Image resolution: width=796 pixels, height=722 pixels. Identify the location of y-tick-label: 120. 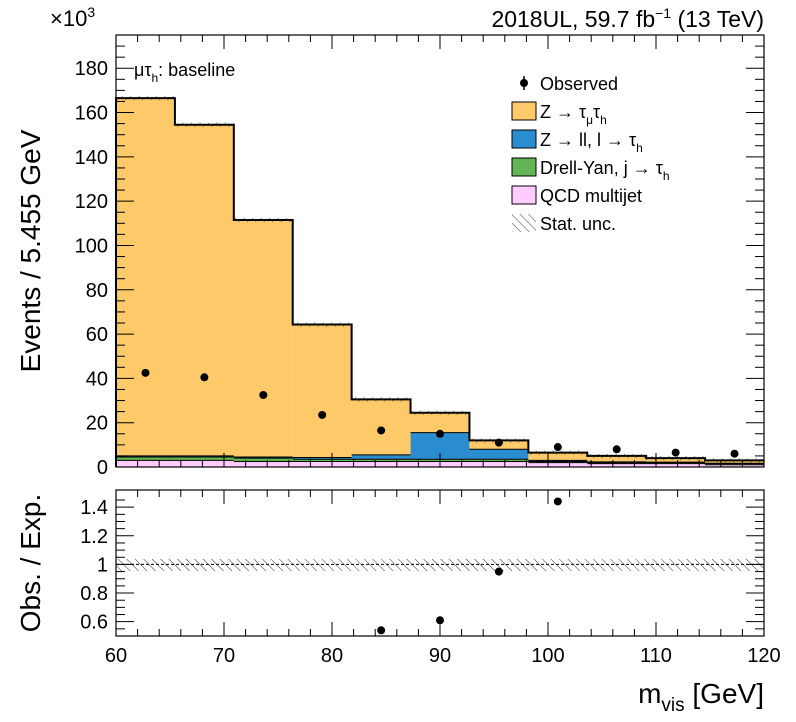
(91, 202).